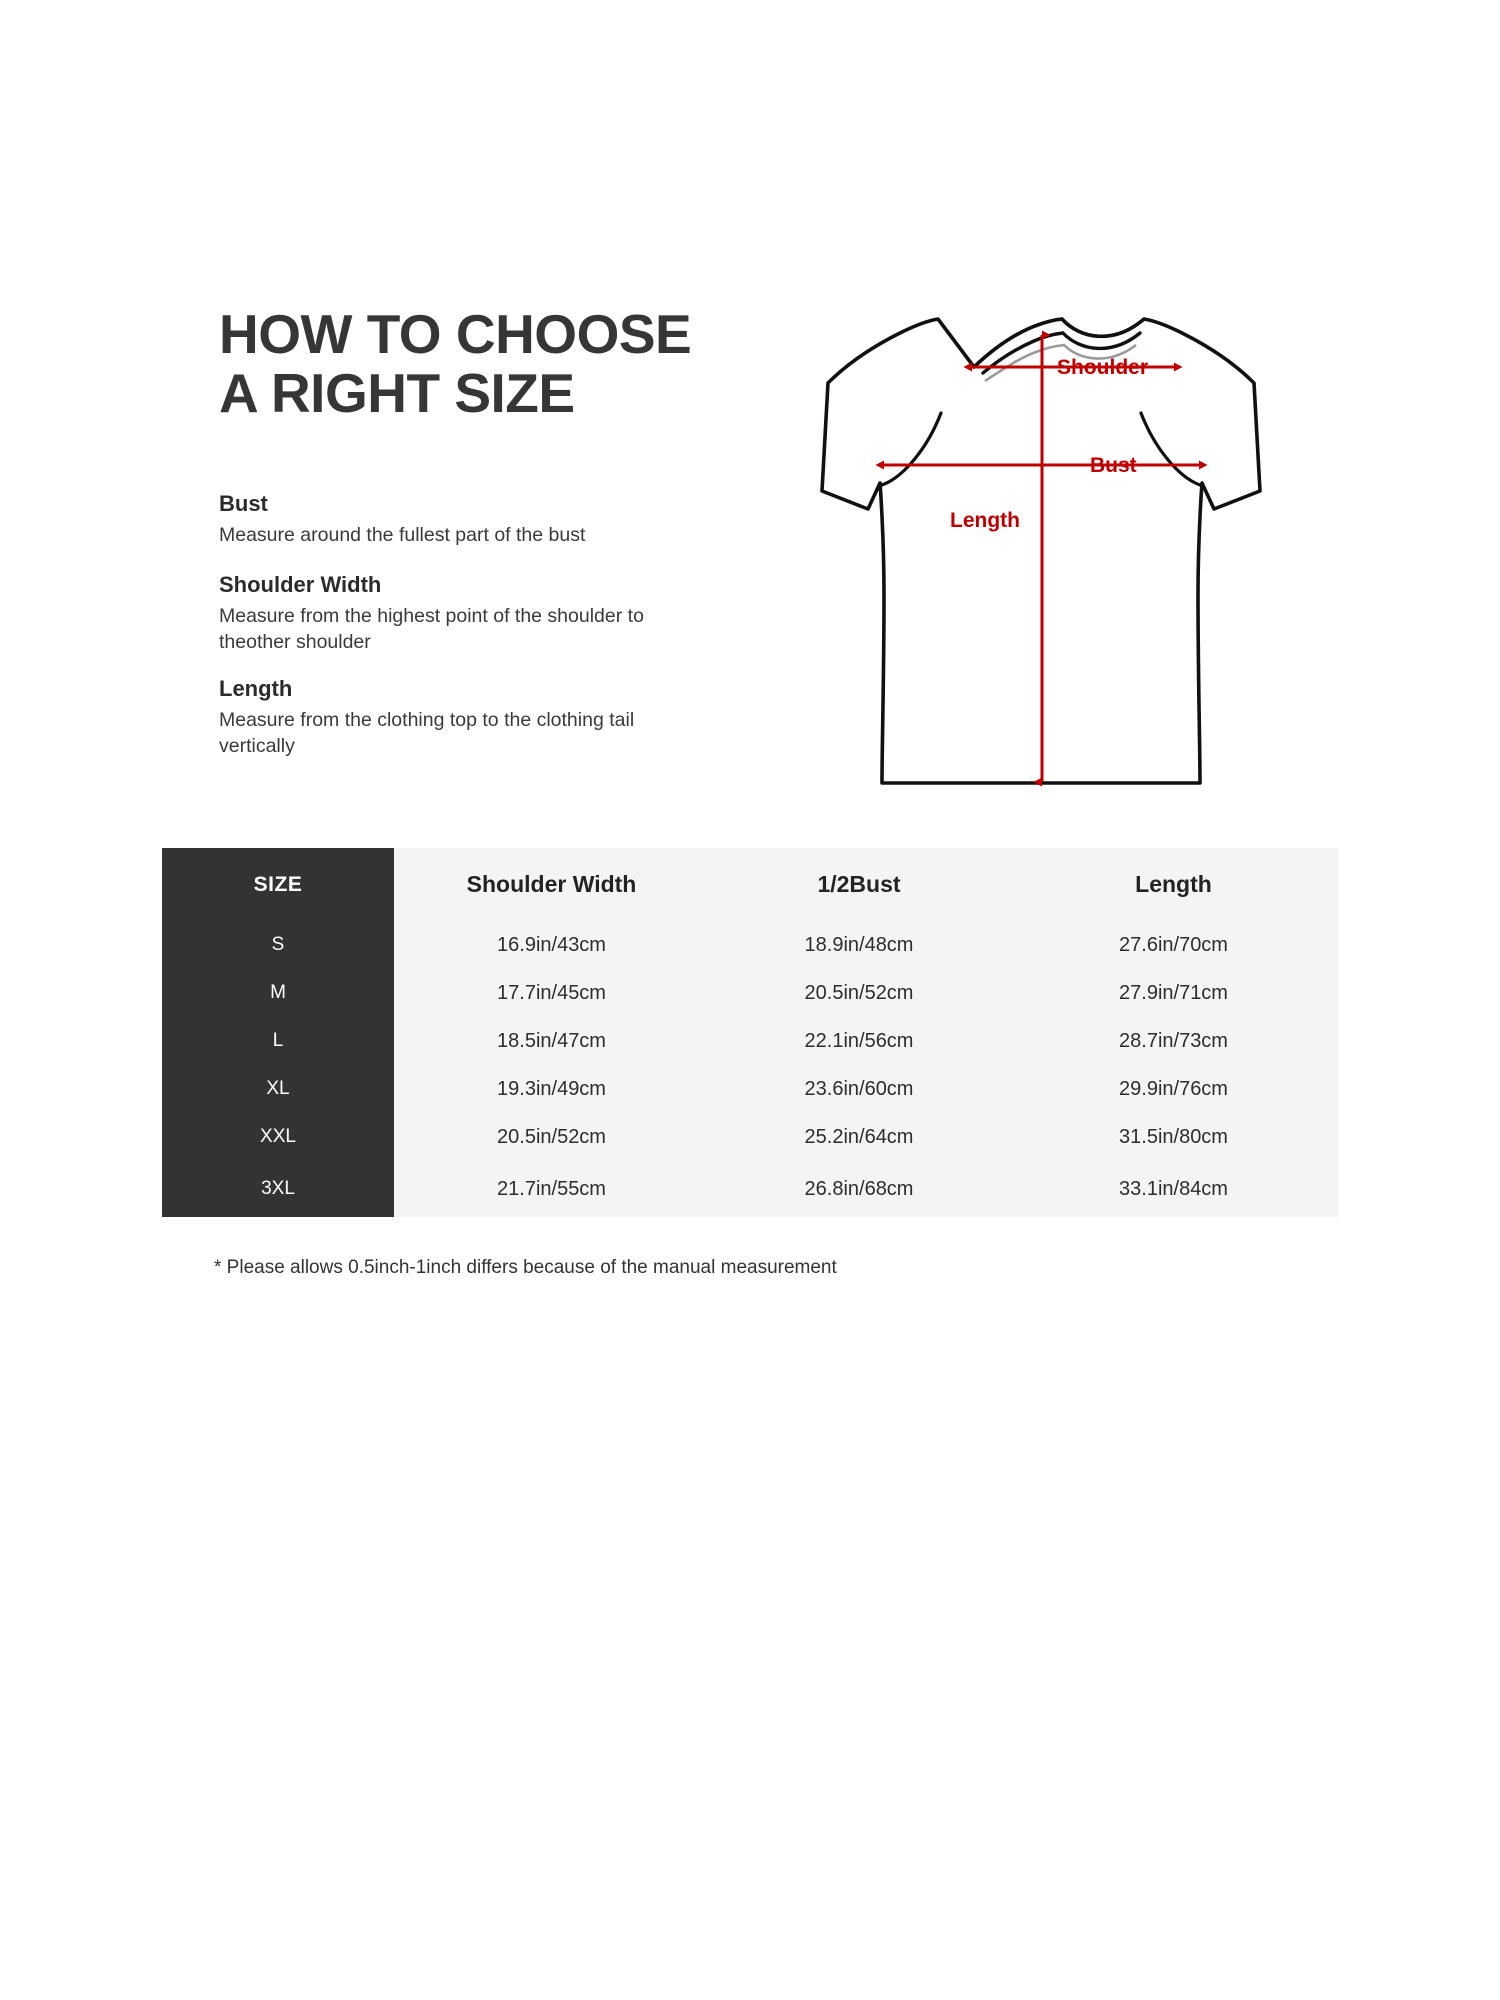  What do you see at coordinates (278, 1041) in the screenshot?
I see `cell-size: L` at bounding box center [278, 1041].